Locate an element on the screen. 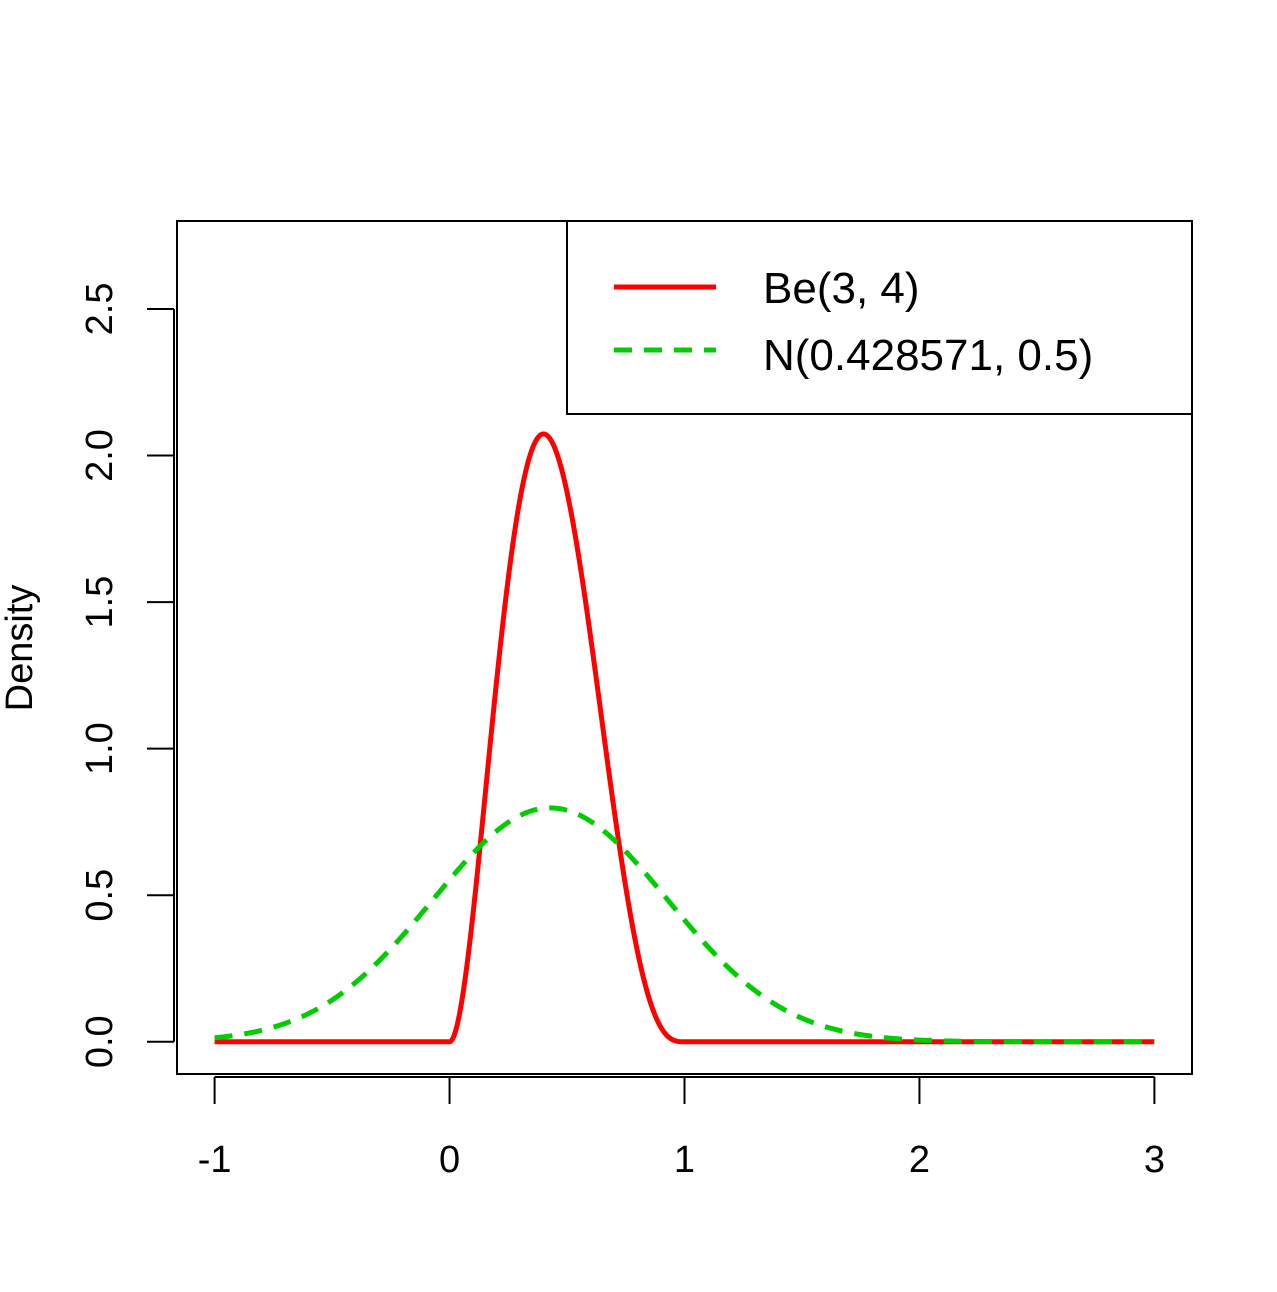  legend: Be(3, 4) N(0.428571, 0.5) is located at coordinates (879, 317).